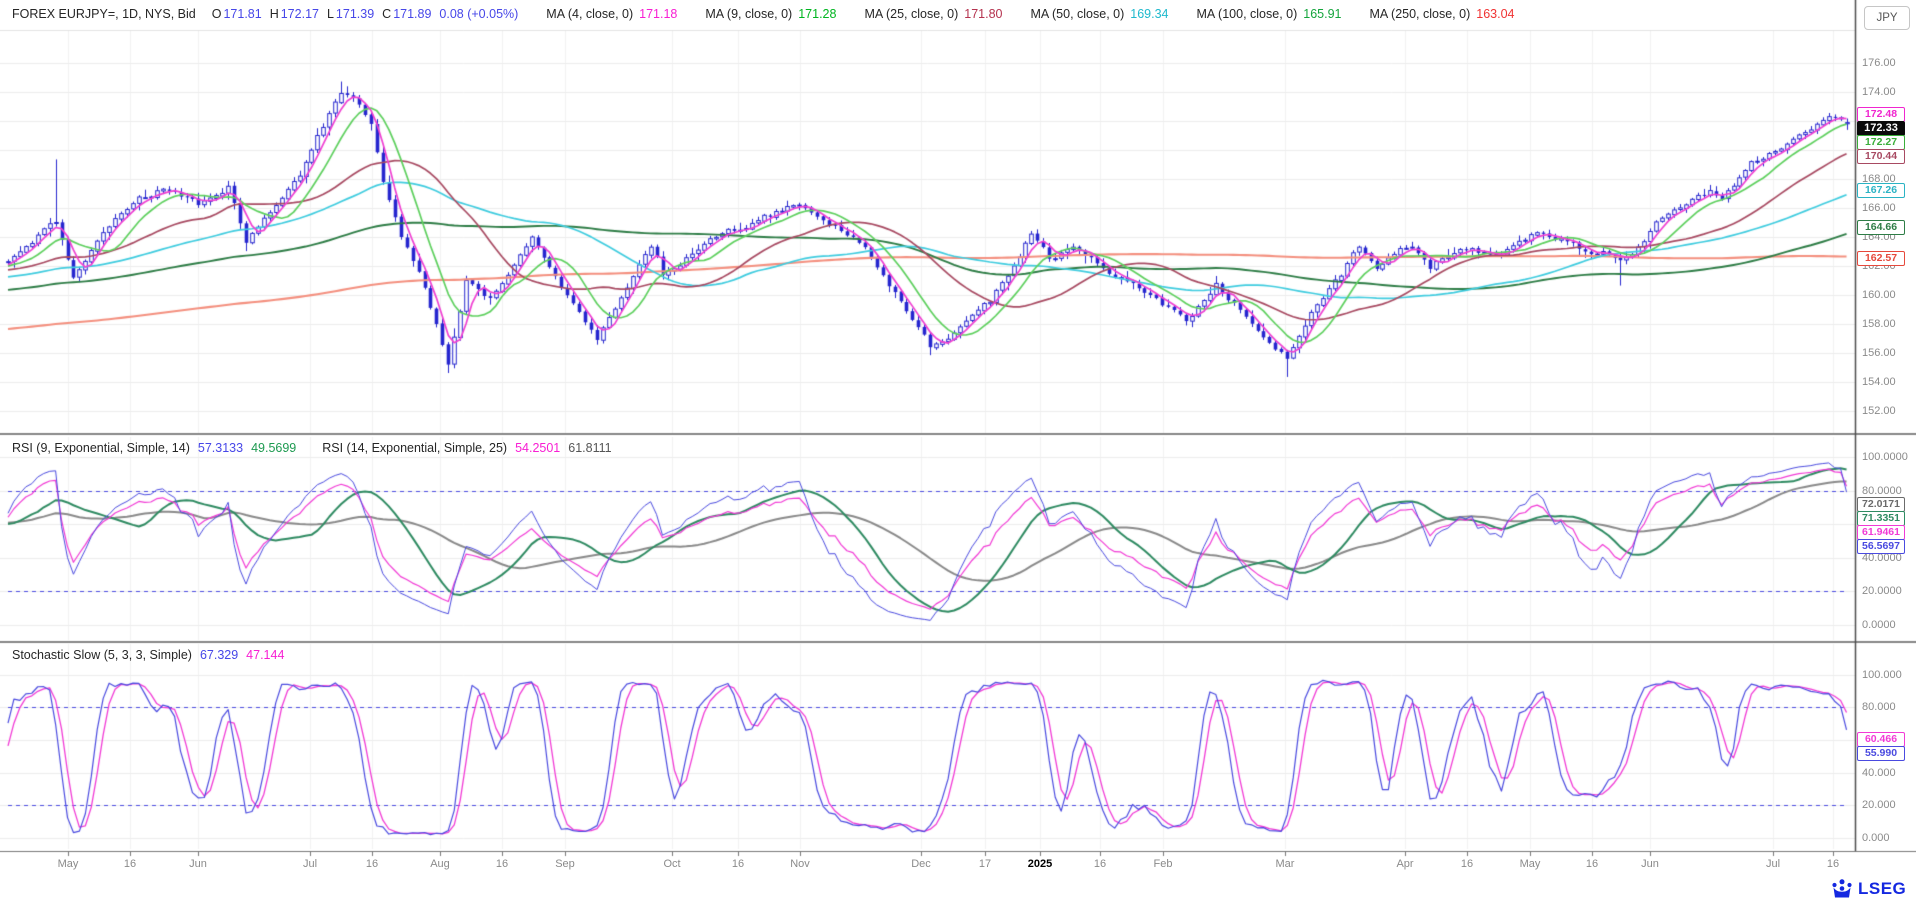 Image resolution: width=1916 pixels, height=905 pixels. I want to click on stoch-tick-label: 20.000, so click(1879, 805).